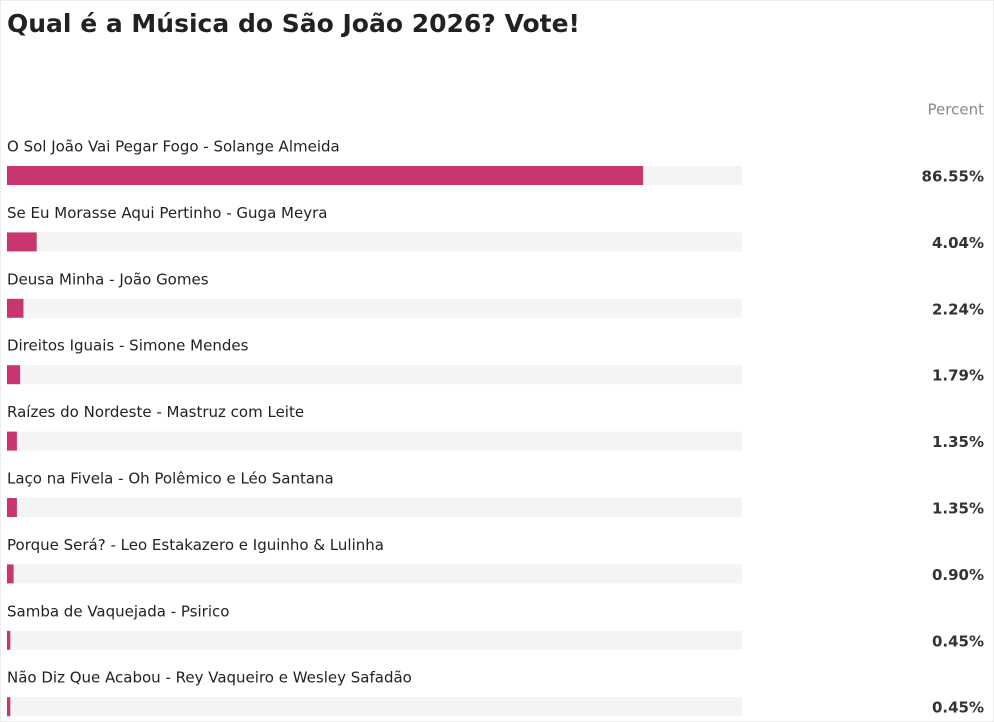  What do you see at coordinates (958, 376) in the screenshot?
I see `value-label: 1.79%` at bounding box center [958, 376].